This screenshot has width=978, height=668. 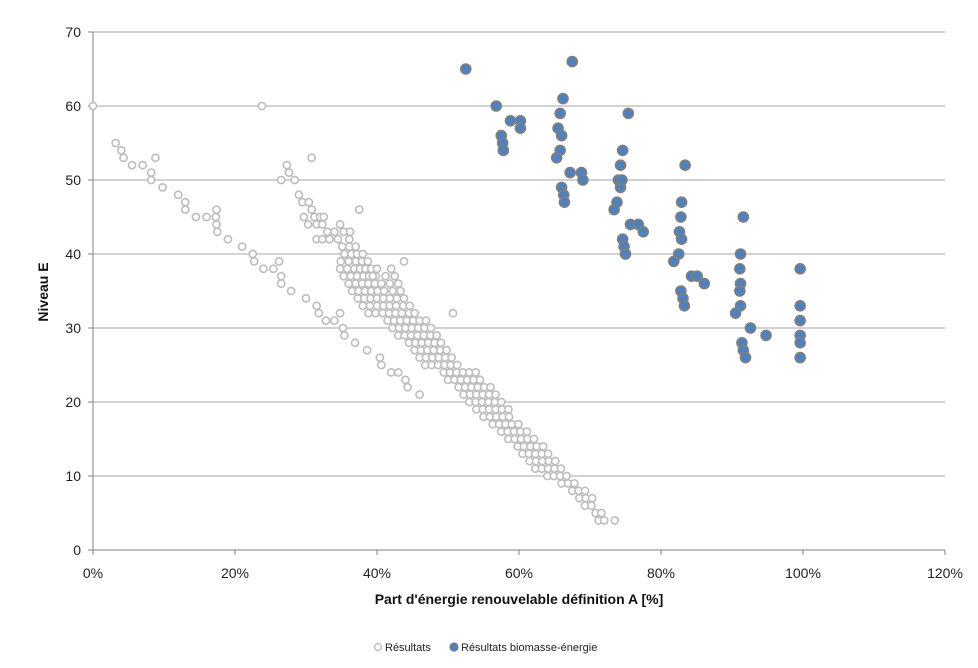 I want to click on x-tick-label: 80%, so click(x=661, y=573).